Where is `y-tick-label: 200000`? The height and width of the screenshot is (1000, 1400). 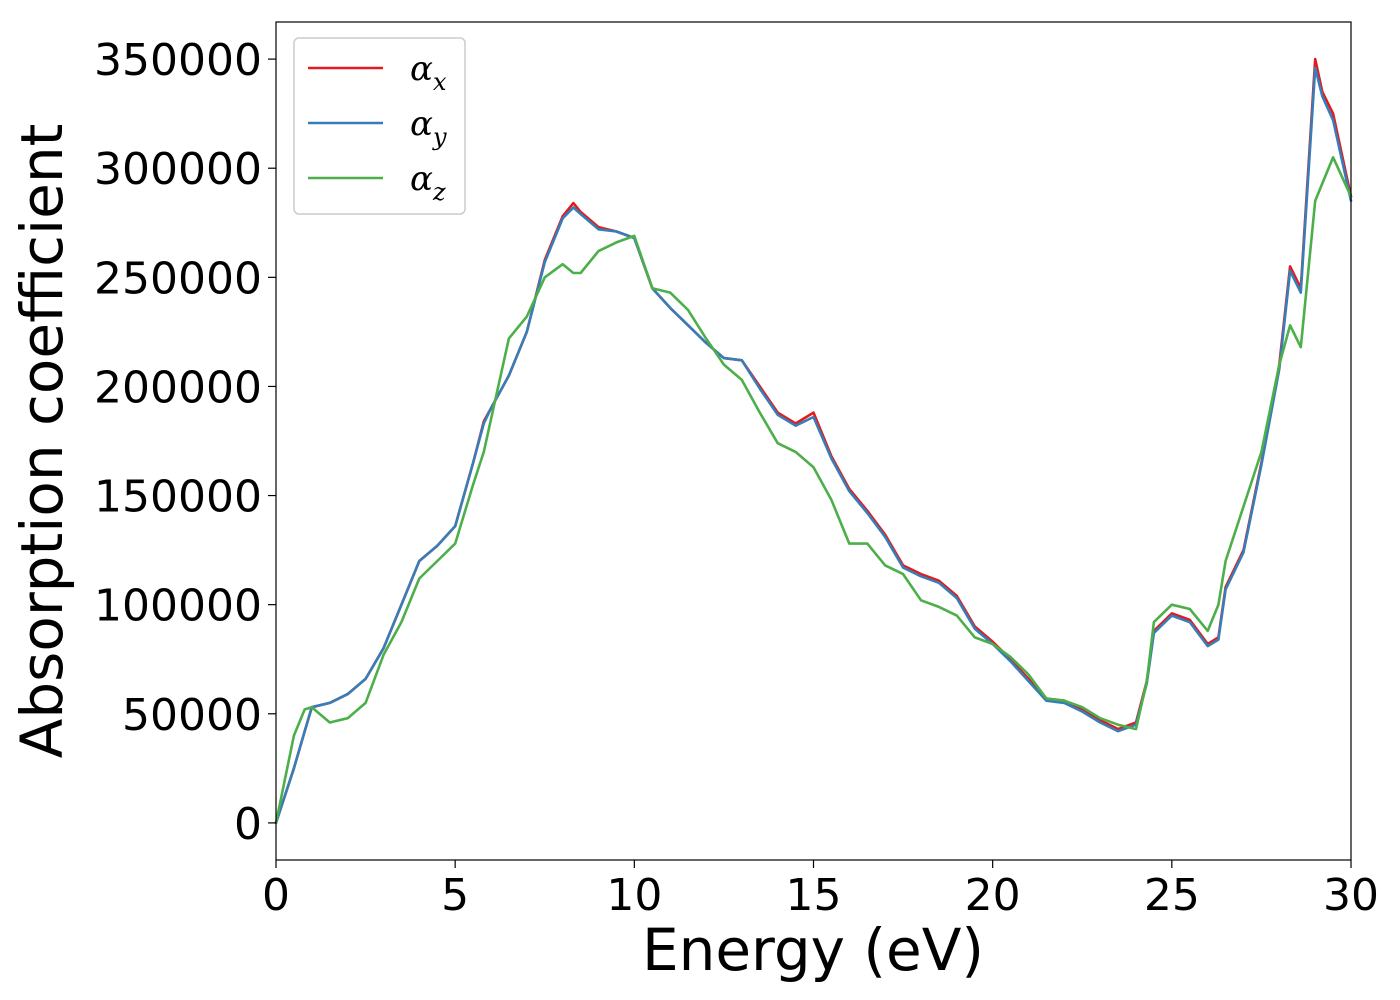
y-tick-label: 200000 is located at coordinates (178, 387).